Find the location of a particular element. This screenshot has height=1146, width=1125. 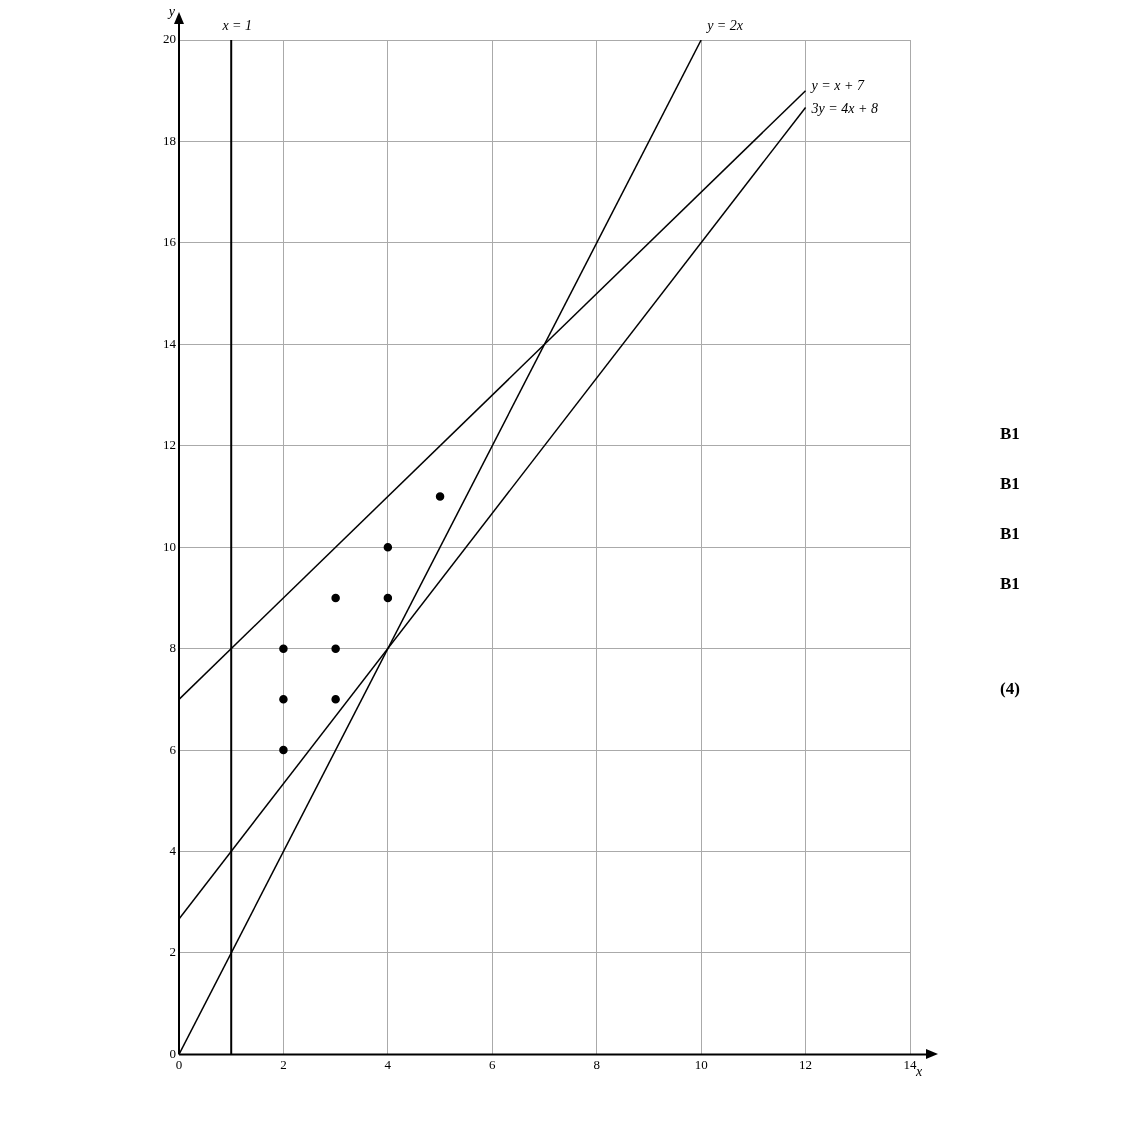

y-tick-label: 8 is located at coordinates (172, 648).